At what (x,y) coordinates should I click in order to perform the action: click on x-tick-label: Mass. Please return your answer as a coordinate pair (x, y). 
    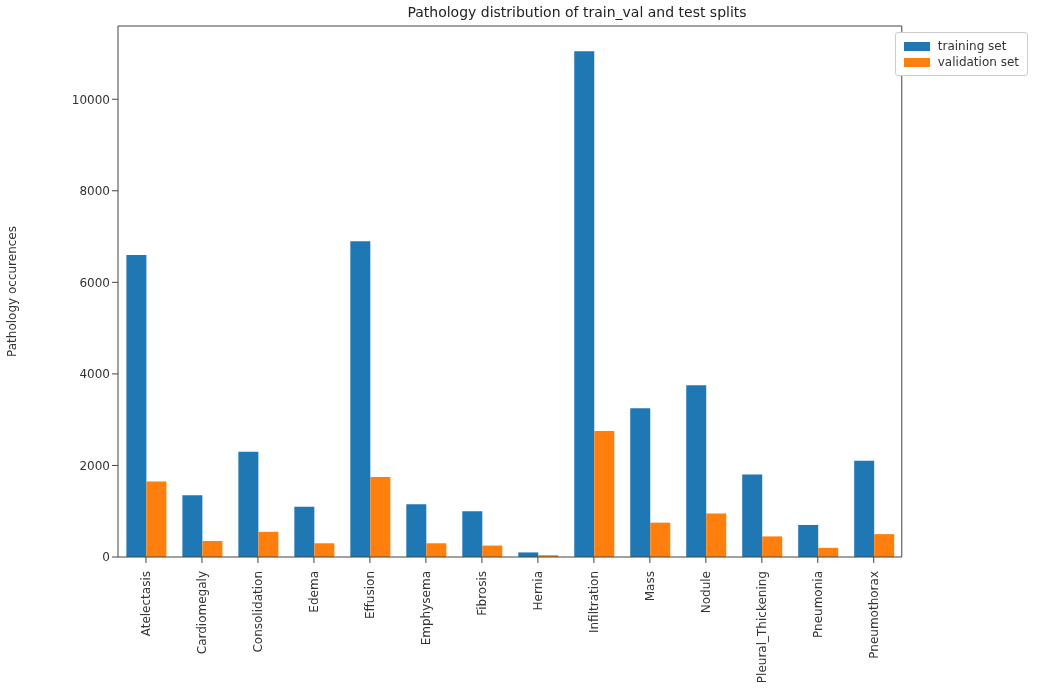
    Looking at the image, I should click on (649, 586).